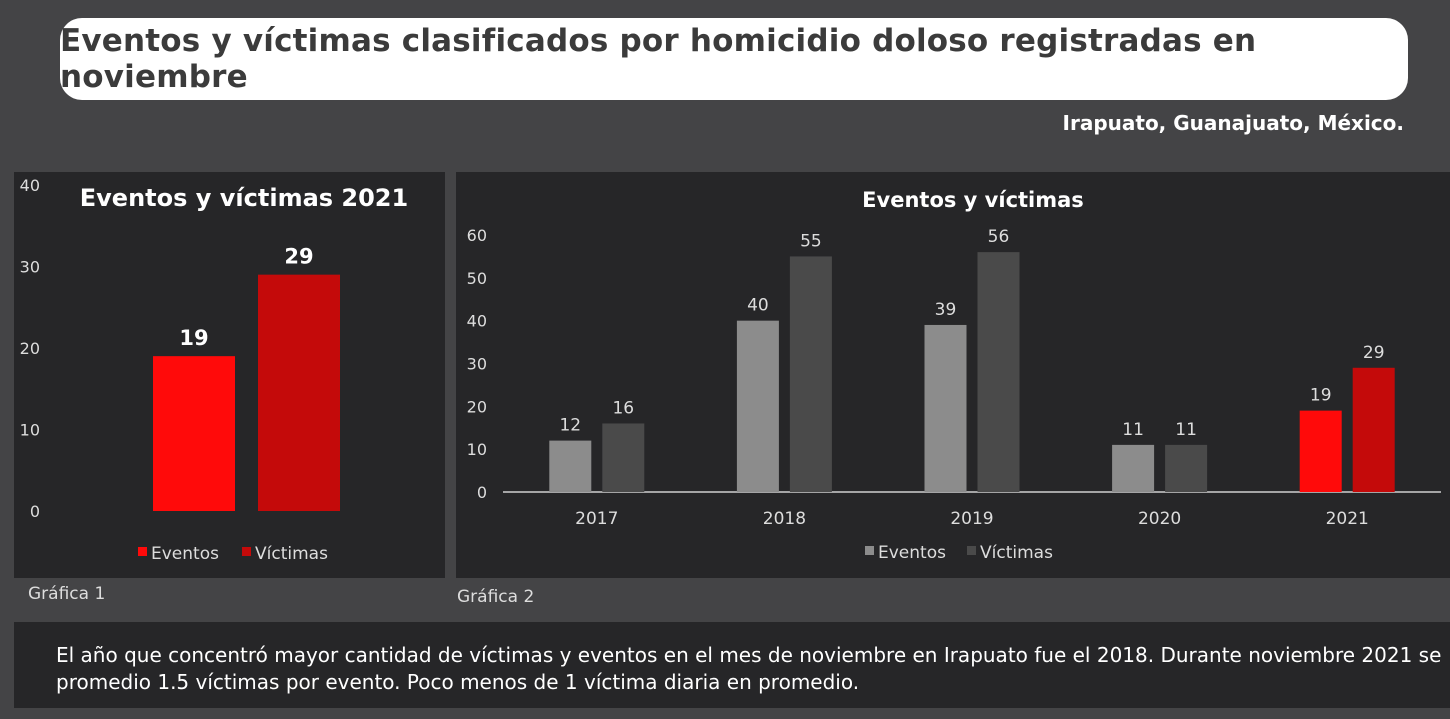 Image resolution: width=1450 pixels, height=719 pixels. I want to click on bar-víctimas-2019, so click(998, 372).